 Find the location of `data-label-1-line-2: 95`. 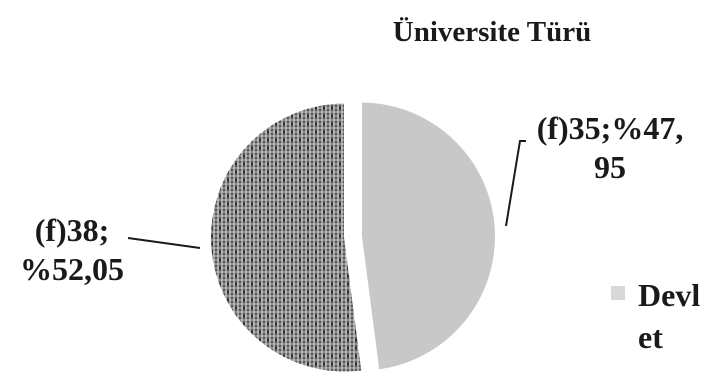

data-label-1-line-2: 95 is located at coordinates (610, 167).